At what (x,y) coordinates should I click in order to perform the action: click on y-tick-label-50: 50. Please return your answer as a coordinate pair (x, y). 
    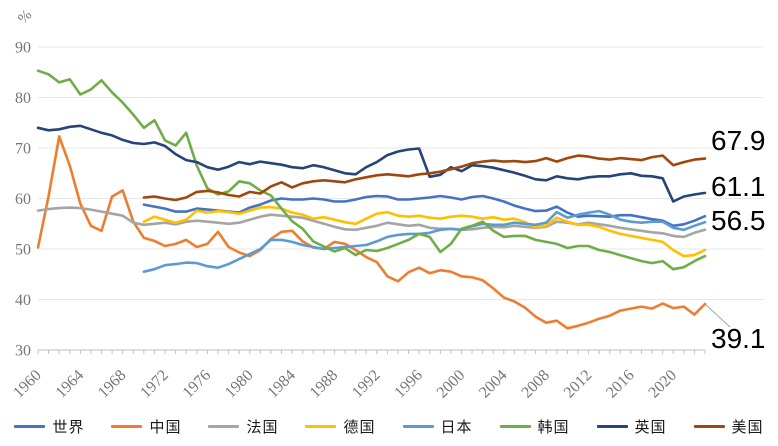
    Looking at the image, I should click on (23, 250).